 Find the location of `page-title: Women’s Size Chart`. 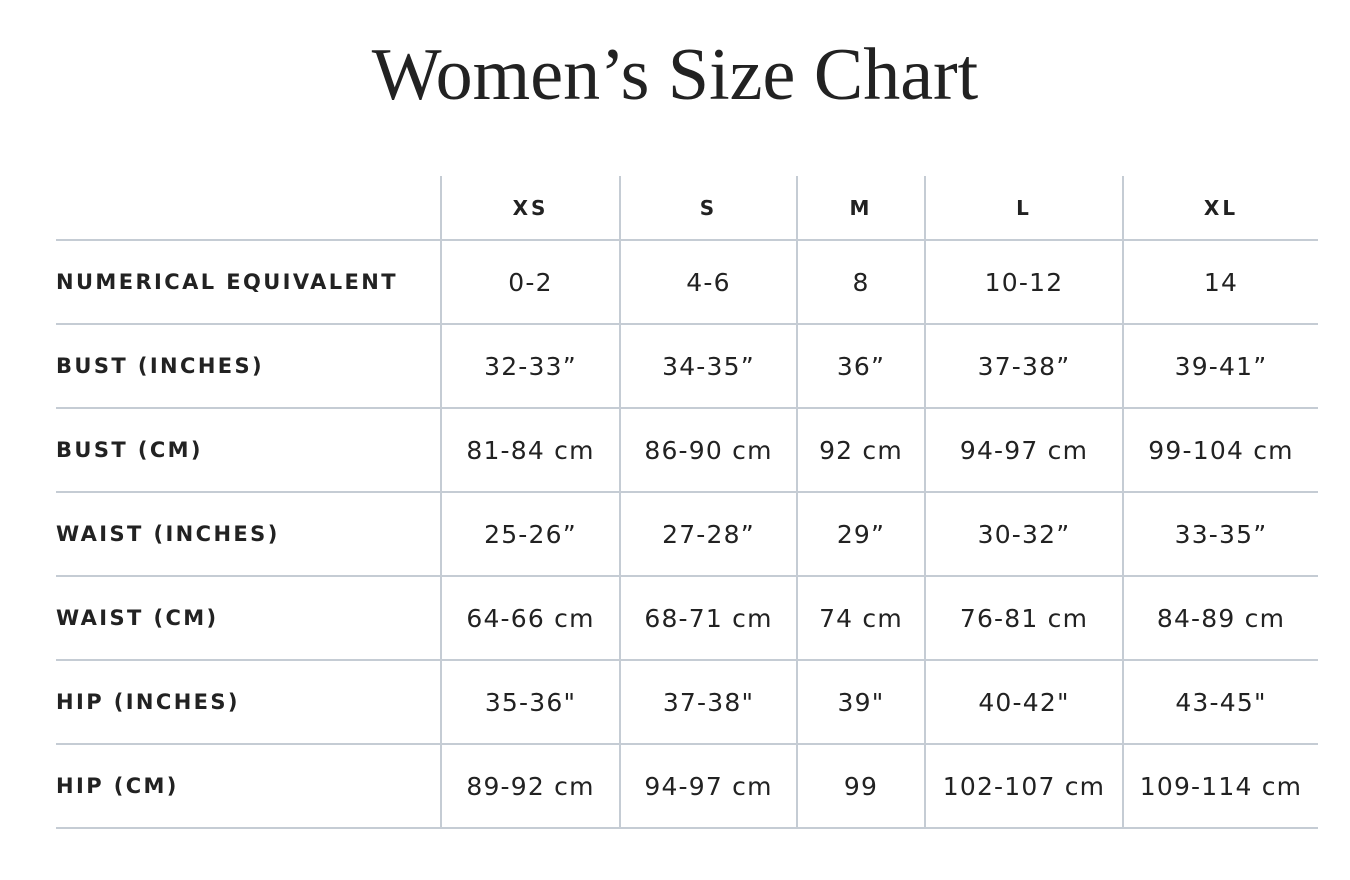

page-title: Women’s Size Chart is located at coordinates (675, 75).